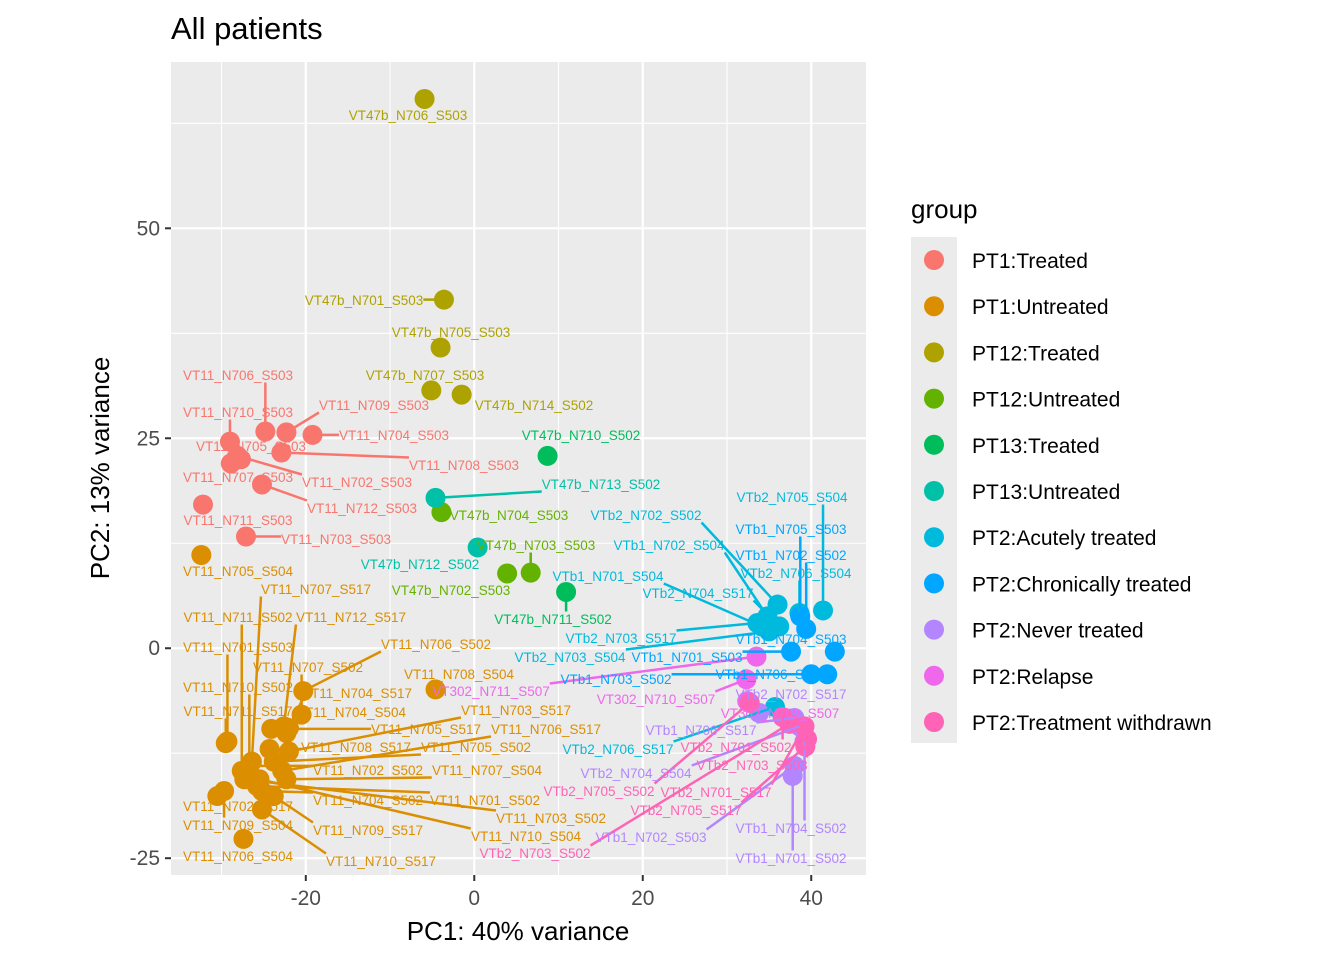 The height and width of the screenshot is (965, 1344). What do you see at coordinates (364, 300) in the screenshot?
I see `point-label: VT47b_N701_S503` at bounding box center [364, 300].